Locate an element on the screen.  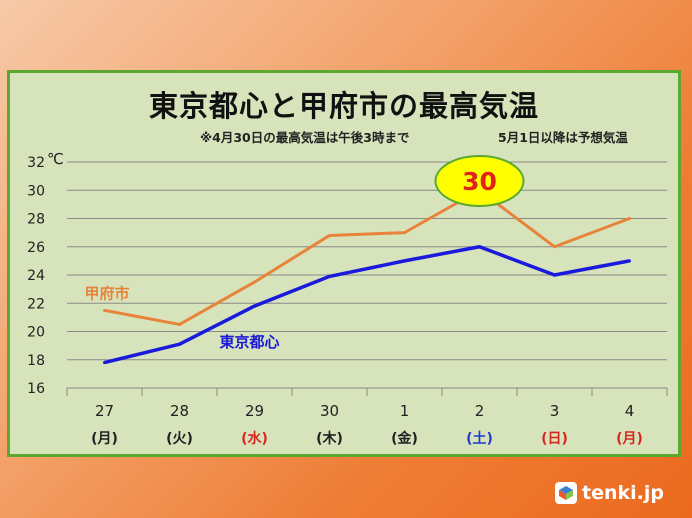
x-tick-label: 27 is located at coordinates (104, 411).